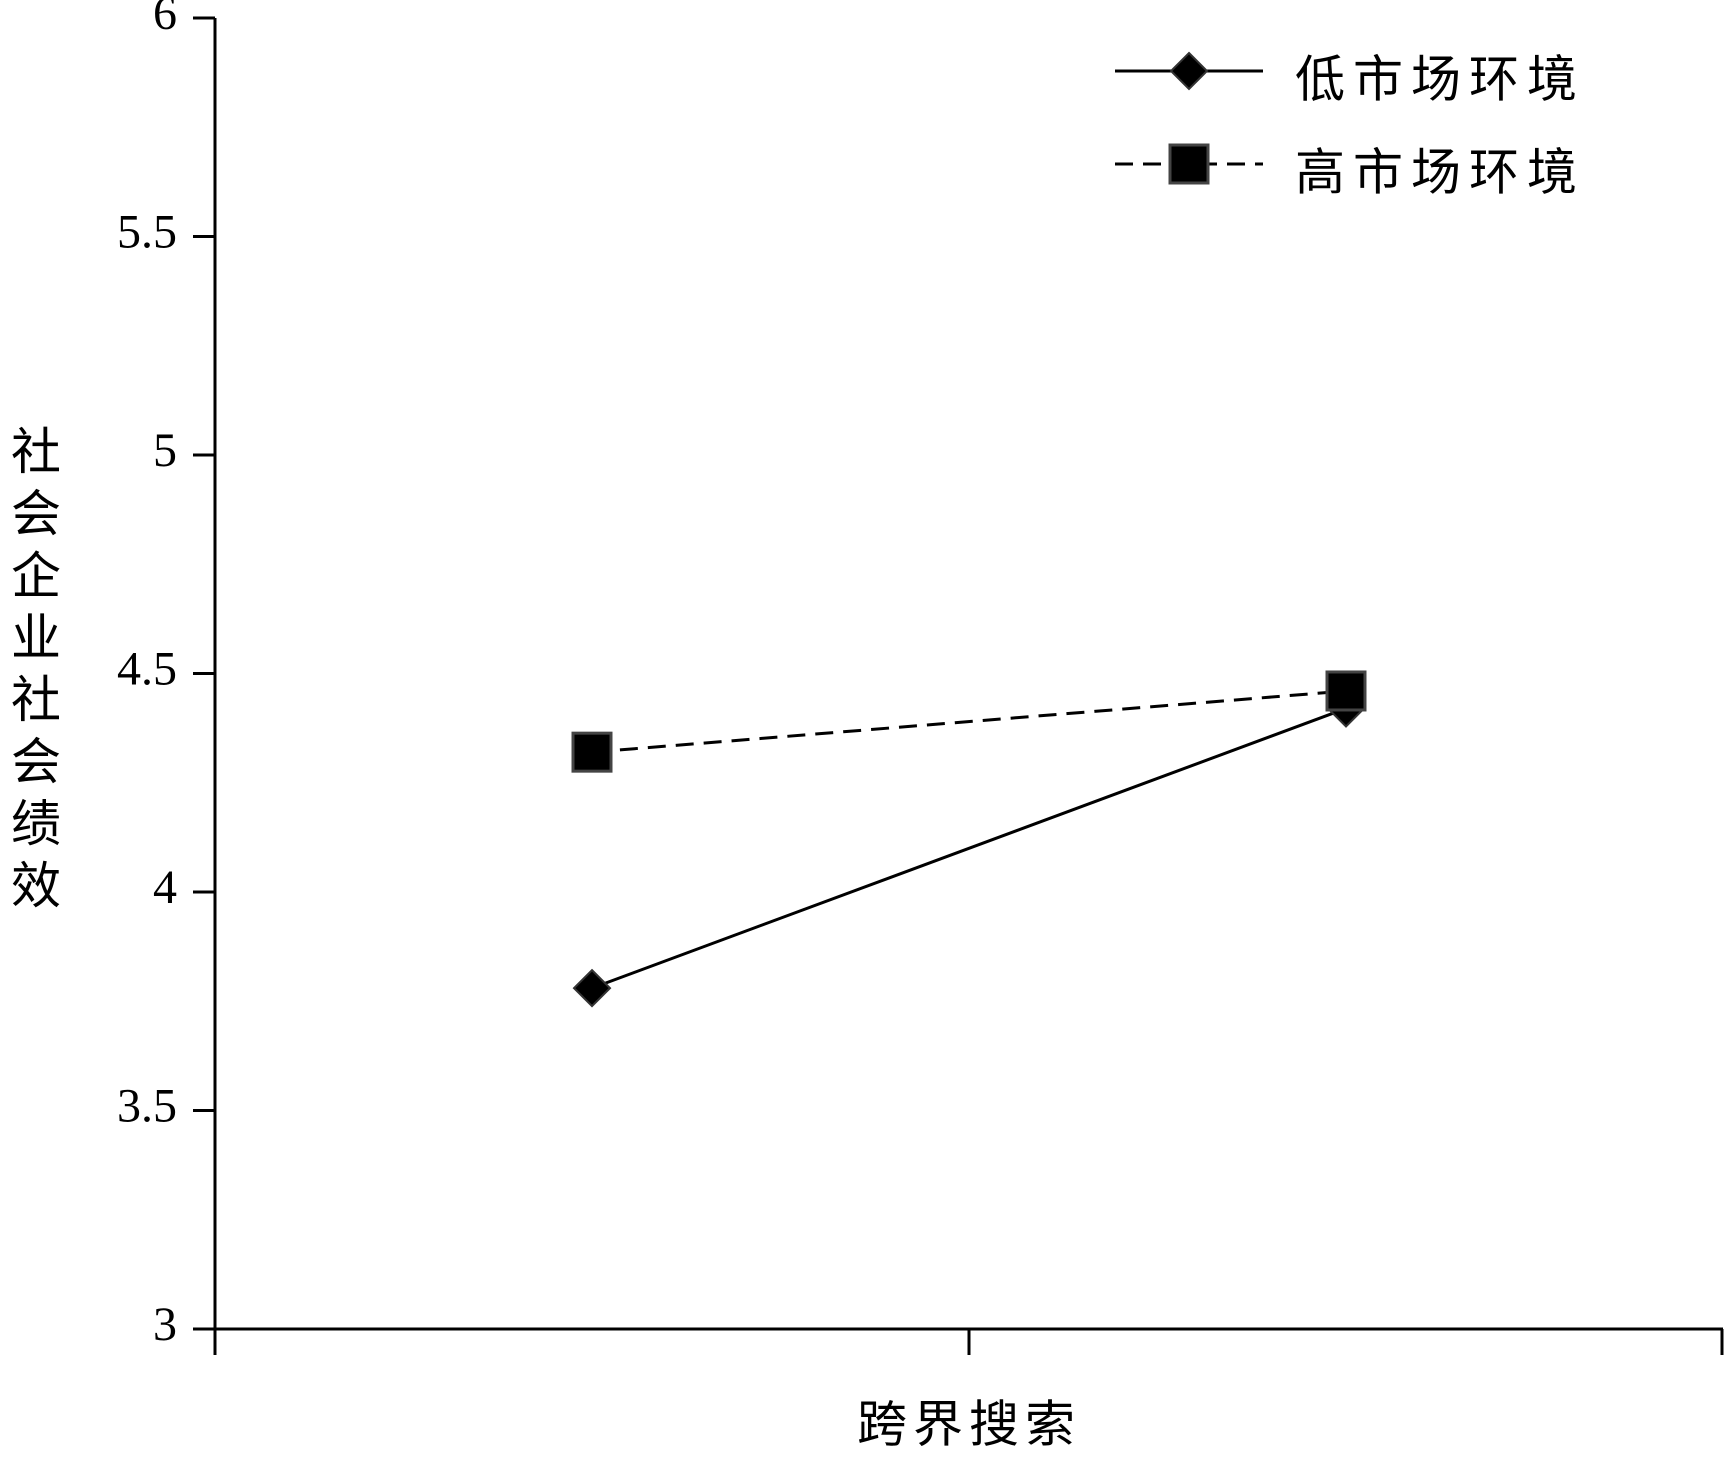 The height and width of the screenshot is (1458, 1726). Describe the element at coordinates (165, 450) in the screenshot. I see `y-tick-label: 5` at that location.